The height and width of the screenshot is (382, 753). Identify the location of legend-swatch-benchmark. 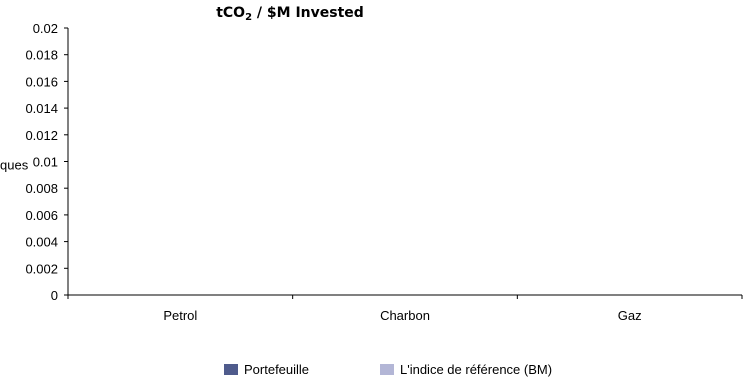
(387, 369).